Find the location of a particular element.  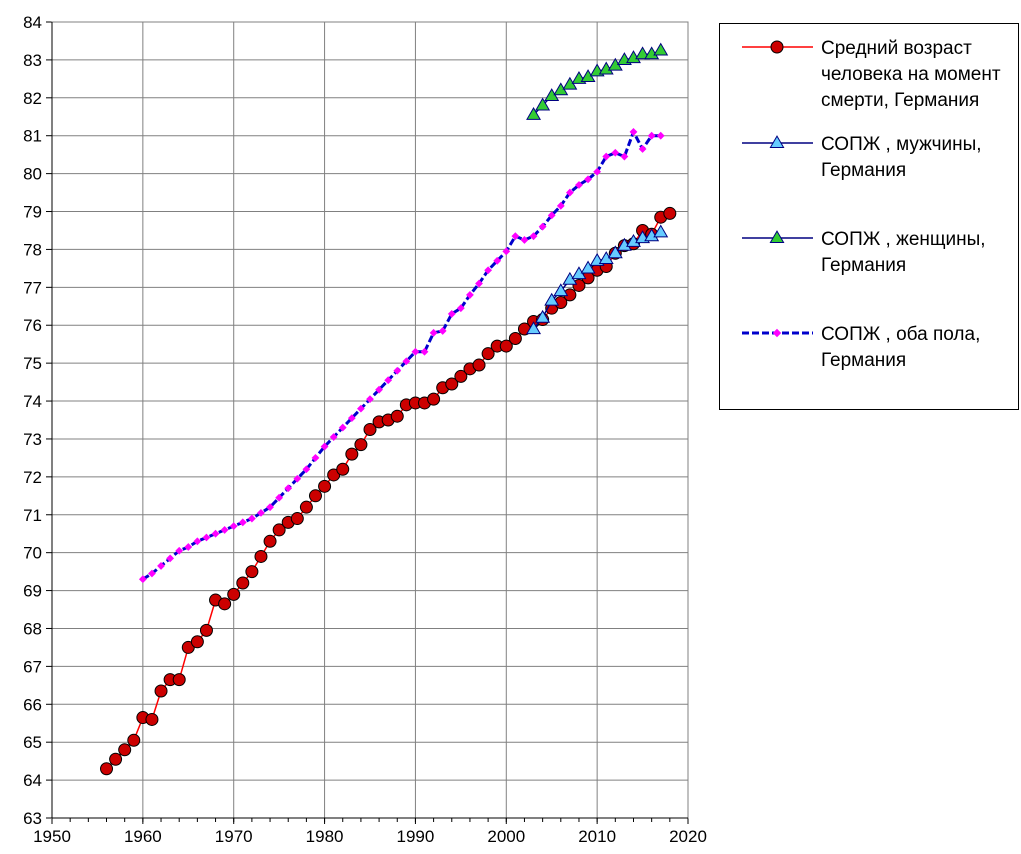

legend-item-both: СОПЖ , оба пола, Германия is located at coordinates (878, 348).